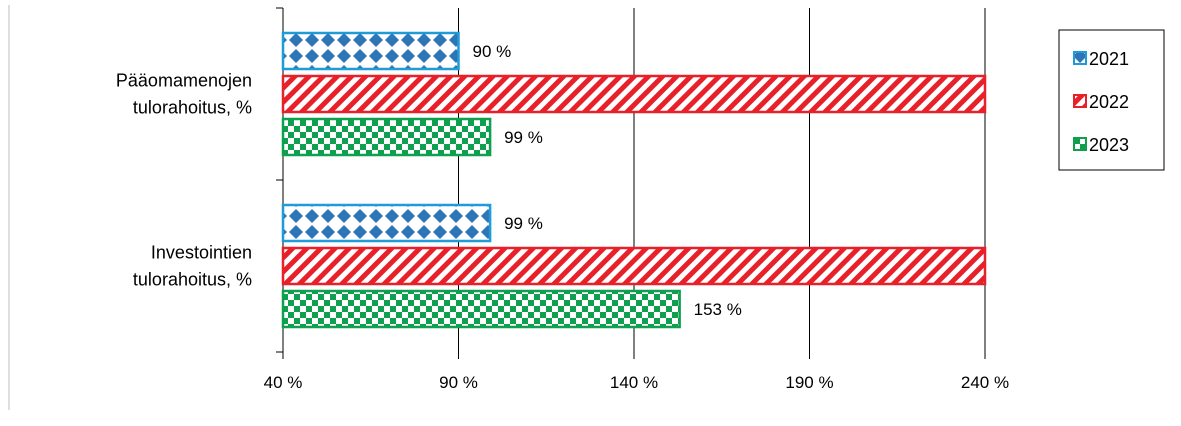 The height and width of the screenshot is (426, 1181). I want to click on legend-label-2022: 2022, so click(1109, 102).